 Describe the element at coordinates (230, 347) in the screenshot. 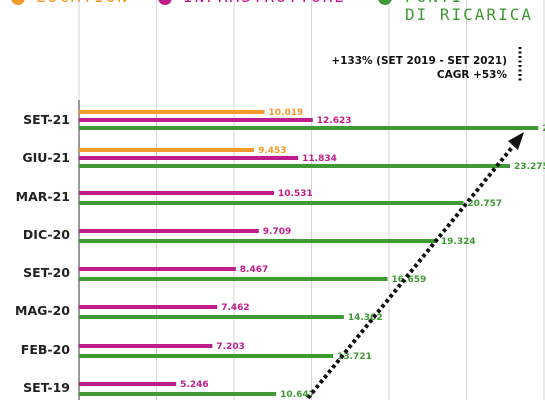

I see `data-label: 7.203` at that location.